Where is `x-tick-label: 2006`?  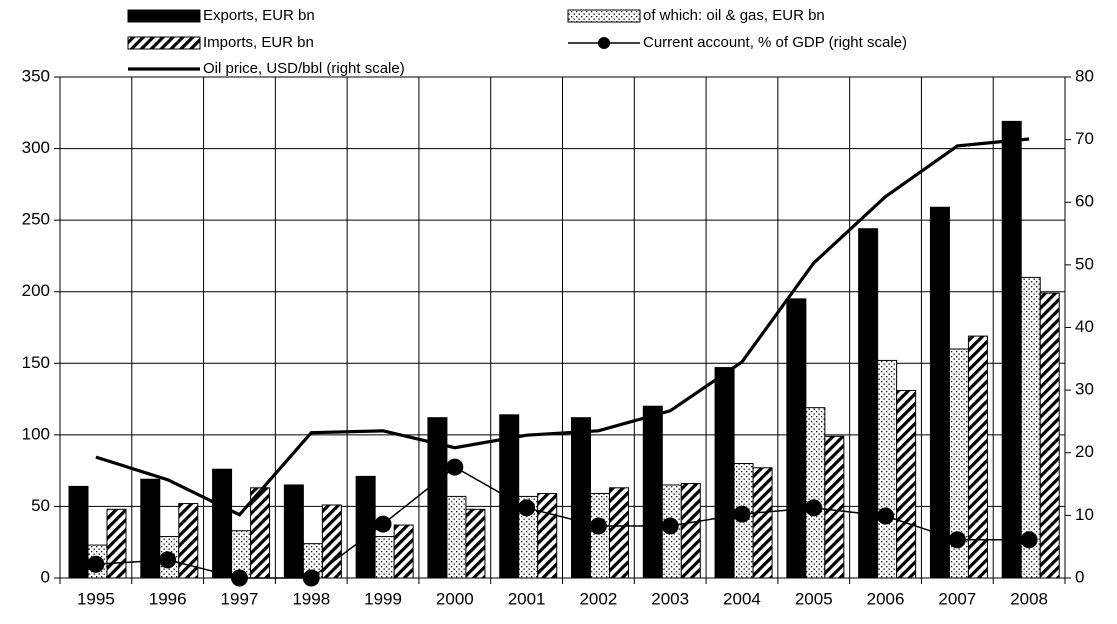
x-tick-label: 2006 is located at coordinates (886, 598).